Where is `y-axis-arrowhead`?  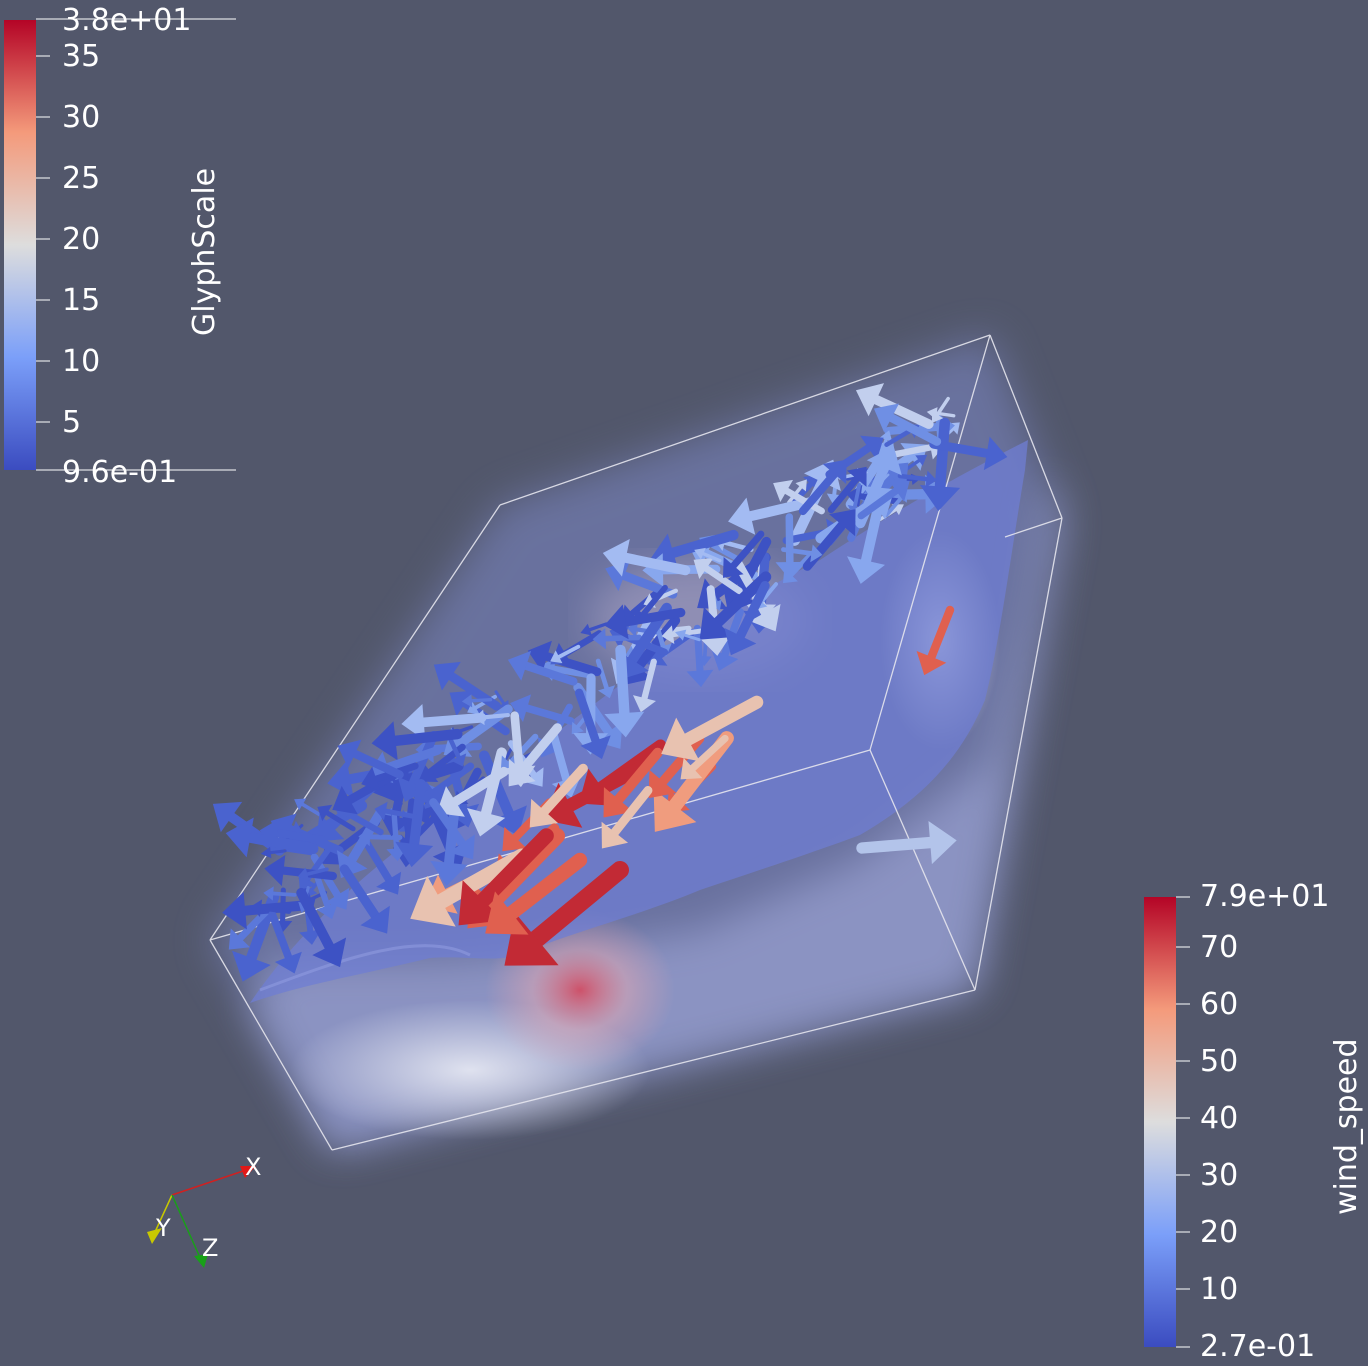 y-axis-arrowhead is located at coordinates (154, 1236).